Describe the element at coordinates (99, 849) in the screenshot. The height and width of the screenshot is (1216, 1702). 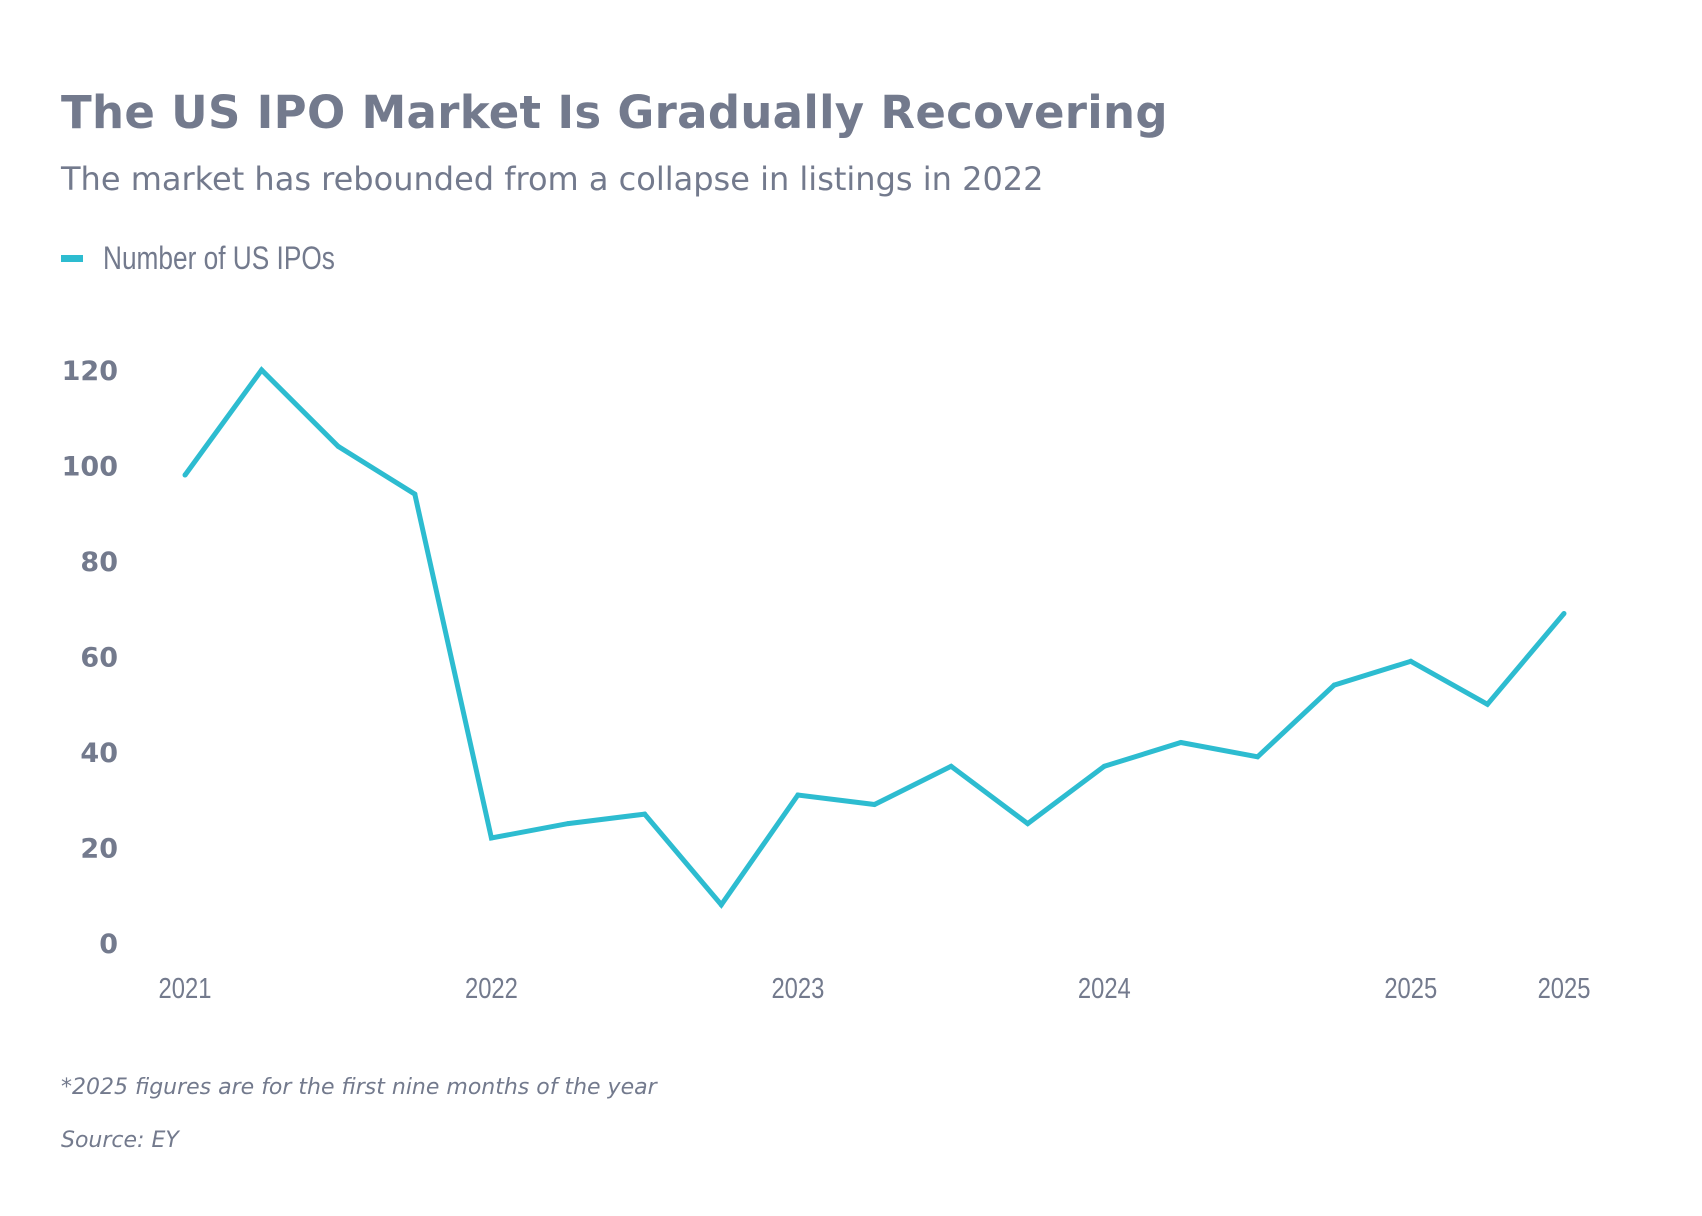
I see `y-tick-label: 20` at that location.